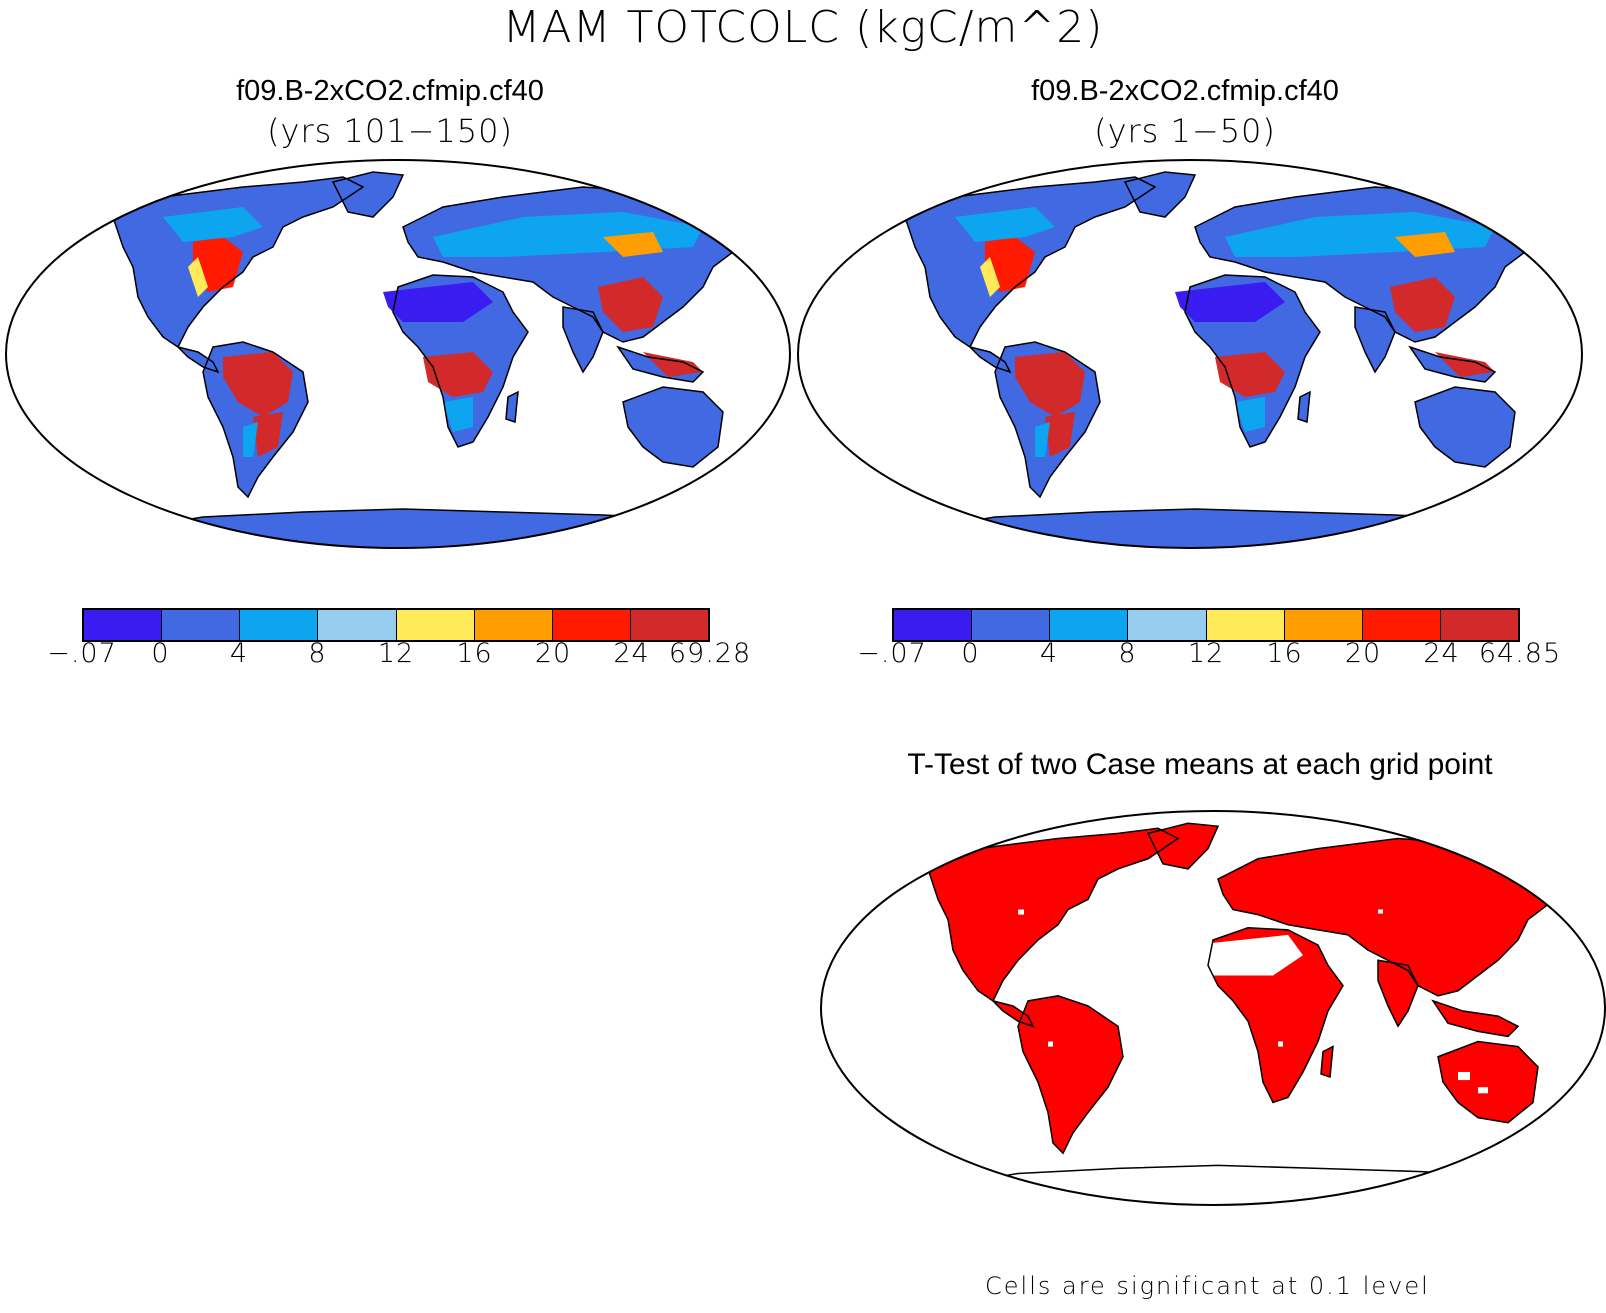 The width and height of the screenshot is (1606, 1313). What do you see at coordinates (1520, 653) in the screenshot?
I see `colorbar-tick-label: 64.85` at bounding box center [1520, 653].